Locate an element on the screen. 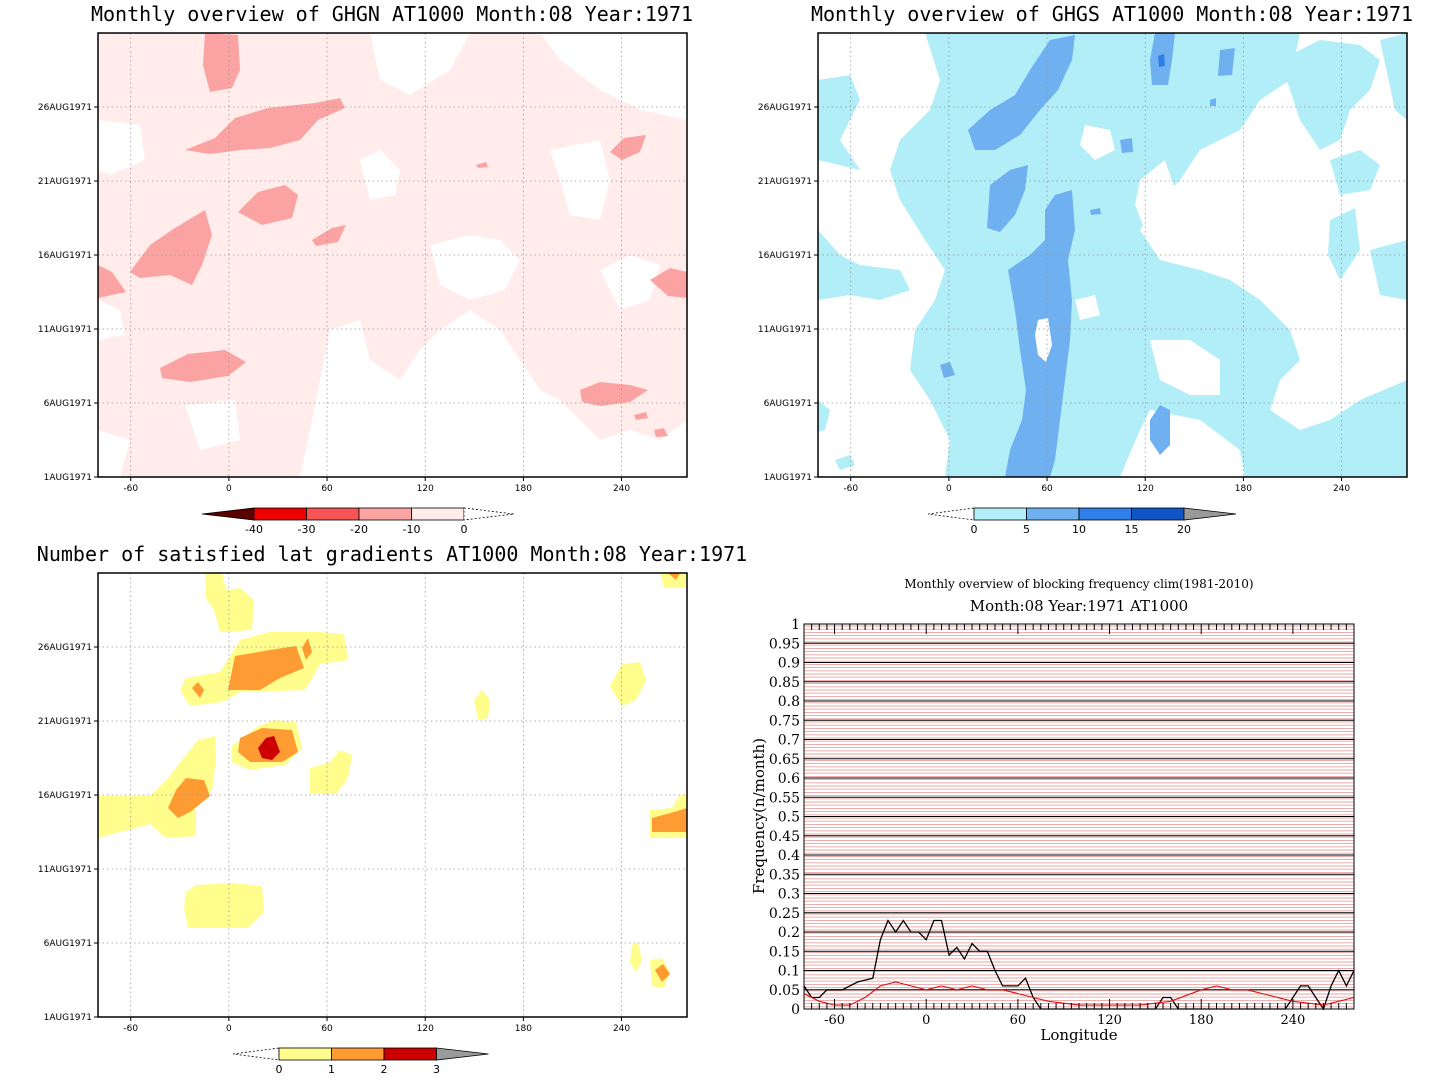 The height and width of the screenshot is (1091, 1440). ghgn-colorbar: -40 -30 -20 -10 0 is located at coordinates (358, 521).